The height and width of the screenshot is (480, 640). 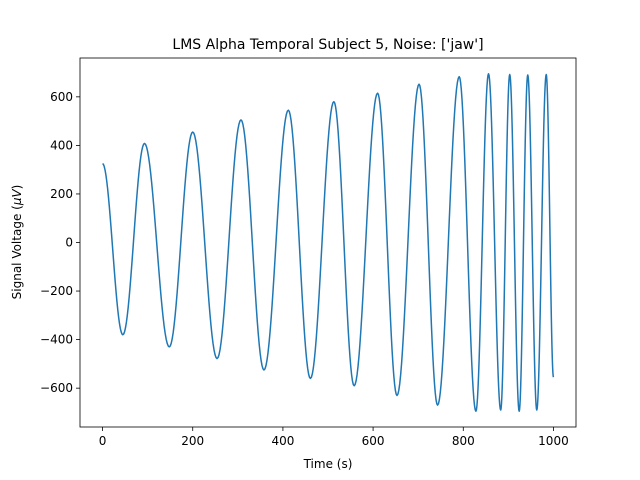 What do you see at coordinates (103, 441) in the screenshot?
I see `x-tick-label: 0` at bounding box center [103, 441].